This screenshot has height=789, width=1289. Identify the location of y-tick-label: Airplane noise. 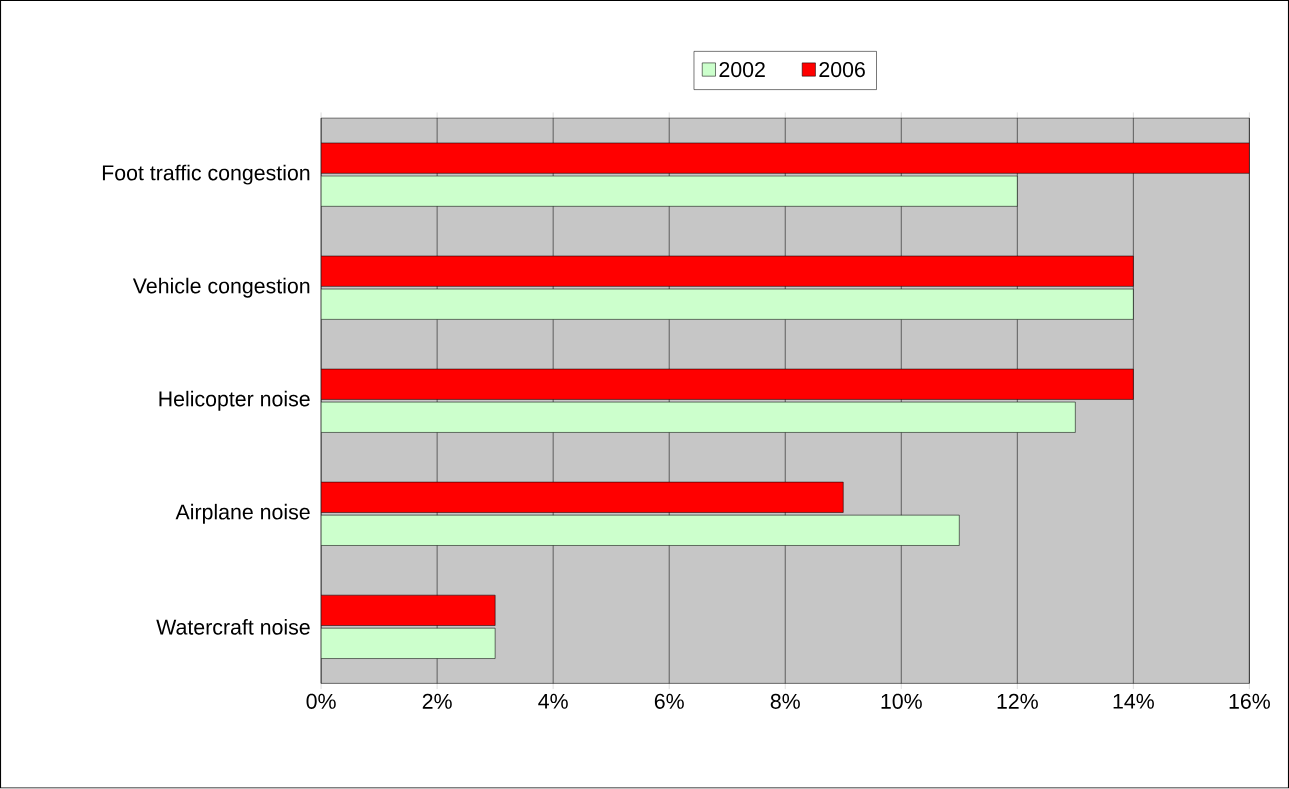
(242, 514).